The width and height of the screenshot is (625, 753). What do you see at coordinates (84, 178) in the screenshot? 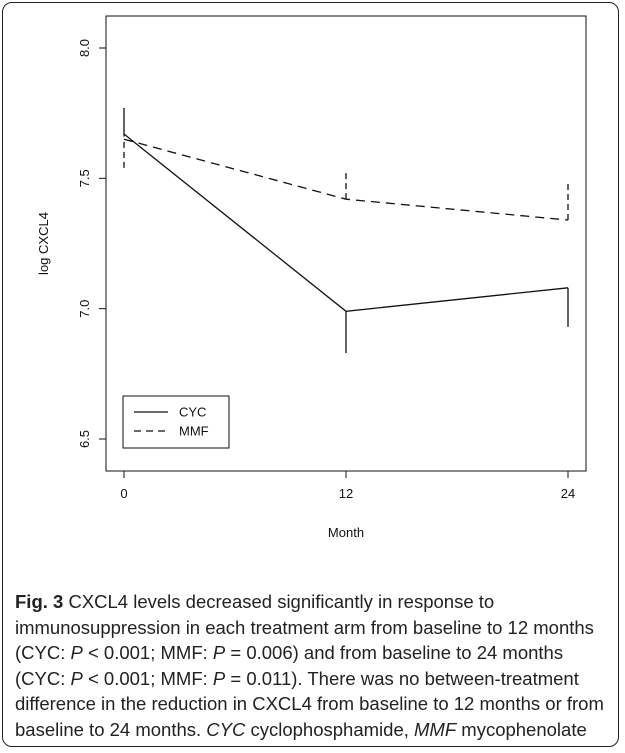
I see `y-tick-label: 7.5` at bounding box center [84, 178].